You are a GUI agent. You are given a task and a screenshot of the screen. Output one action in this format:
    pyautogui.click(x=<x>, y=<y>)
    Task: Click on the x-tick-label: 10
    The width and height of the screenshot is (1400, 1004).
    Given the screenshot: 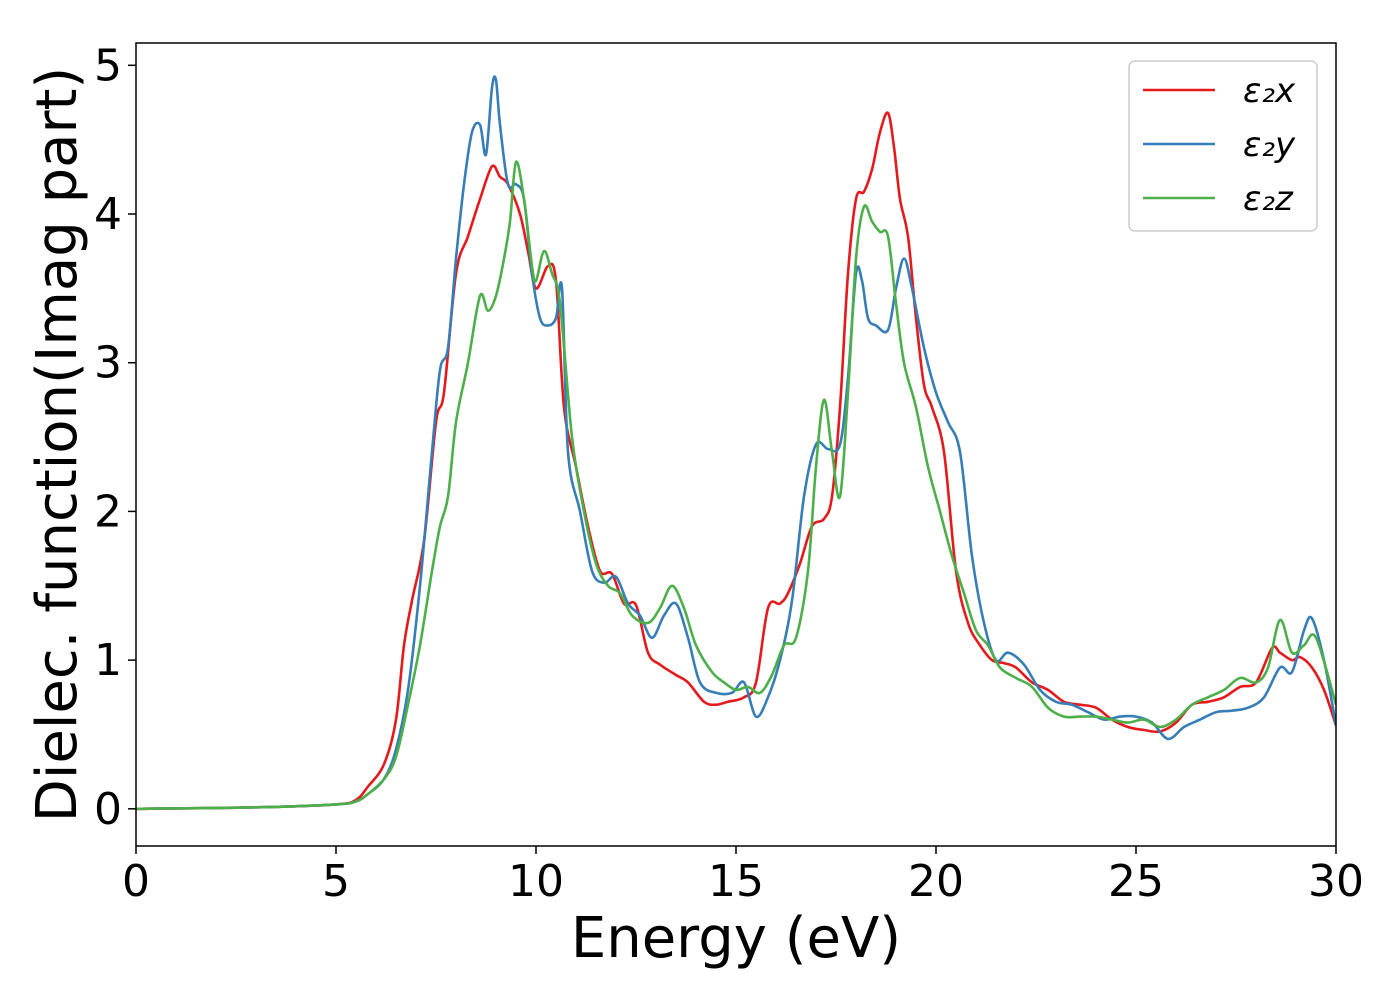 What is the action you would take?
    pyautogui.click(x=536, y=881)
    